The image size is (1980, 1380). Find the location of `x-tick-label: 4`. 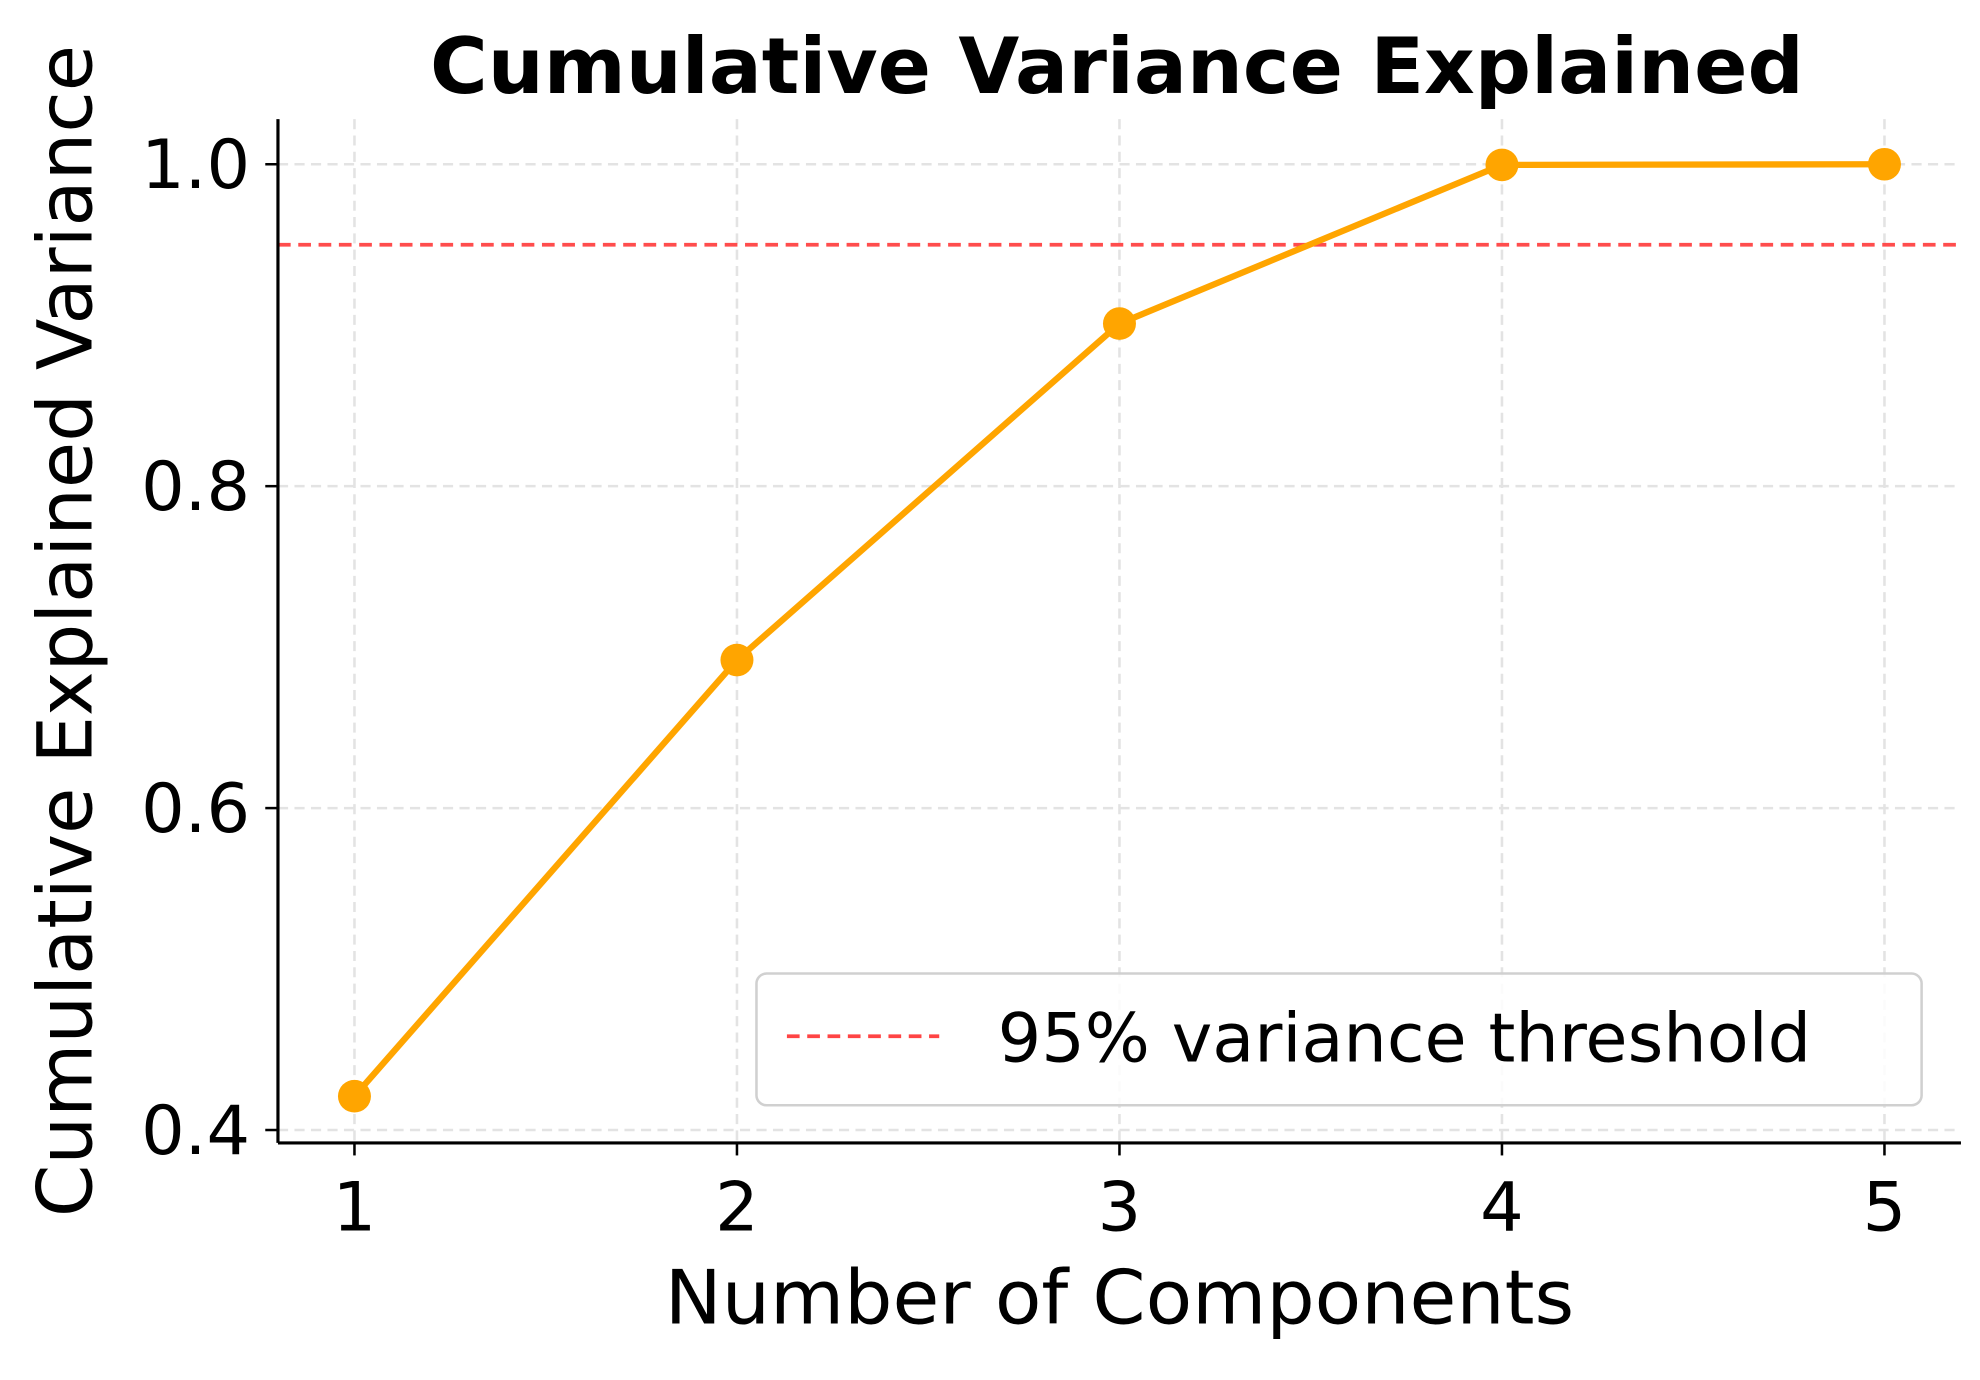

x-tick-label: 4 is located at coordinates (1502, 1208).